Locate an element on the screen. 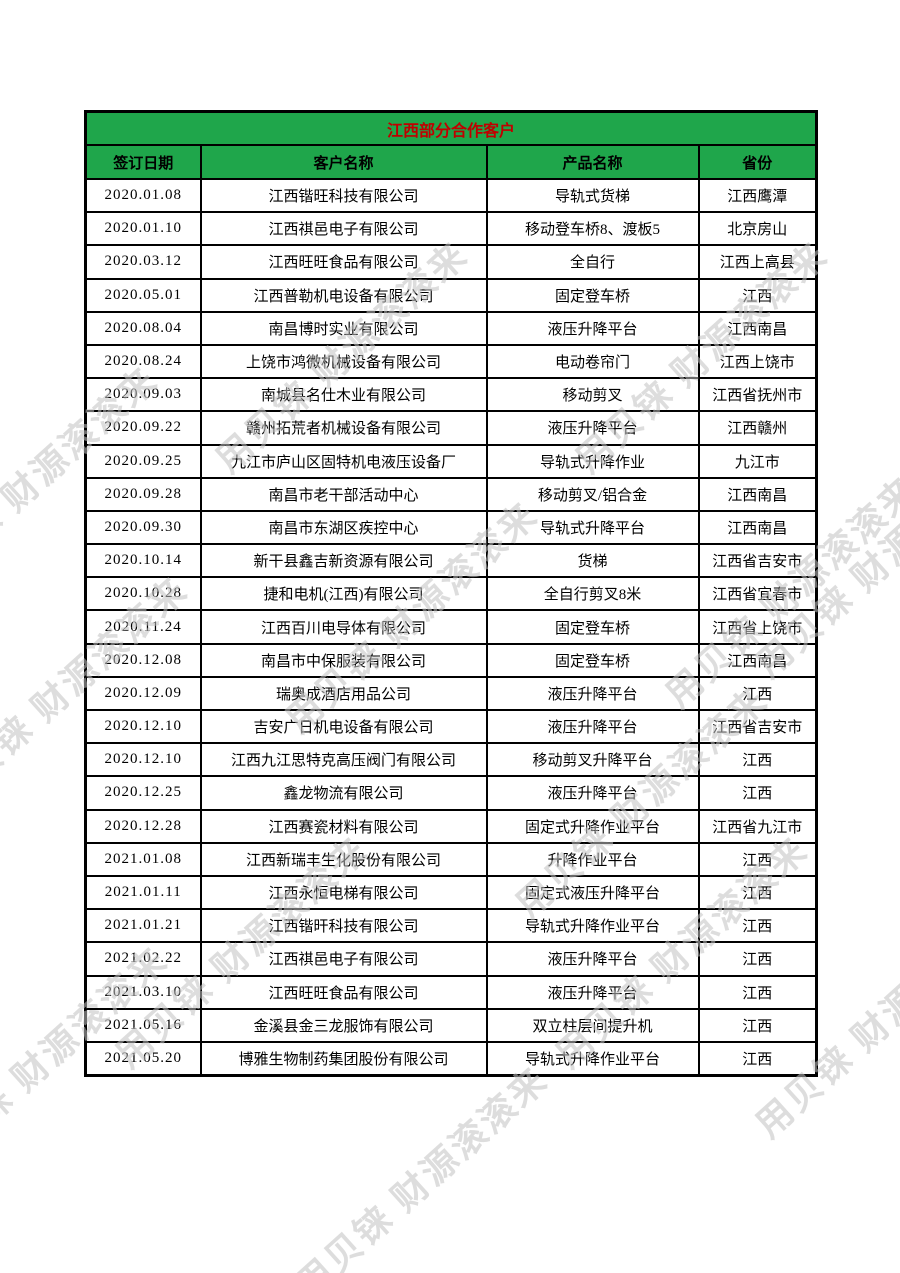 This screenshot has width=900, height=1273. cell-province: 江西省九江市 is located at coordinates (757, 826).